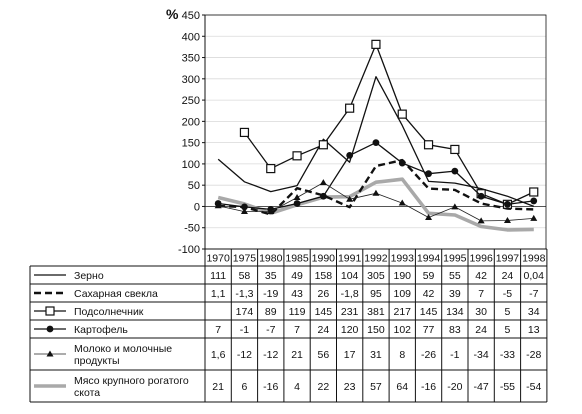 The height and width of the screenshot is (414, 582). Describe the element at coordinates (376, 312) in the screenshot. I see `data-label: 381` at that location.